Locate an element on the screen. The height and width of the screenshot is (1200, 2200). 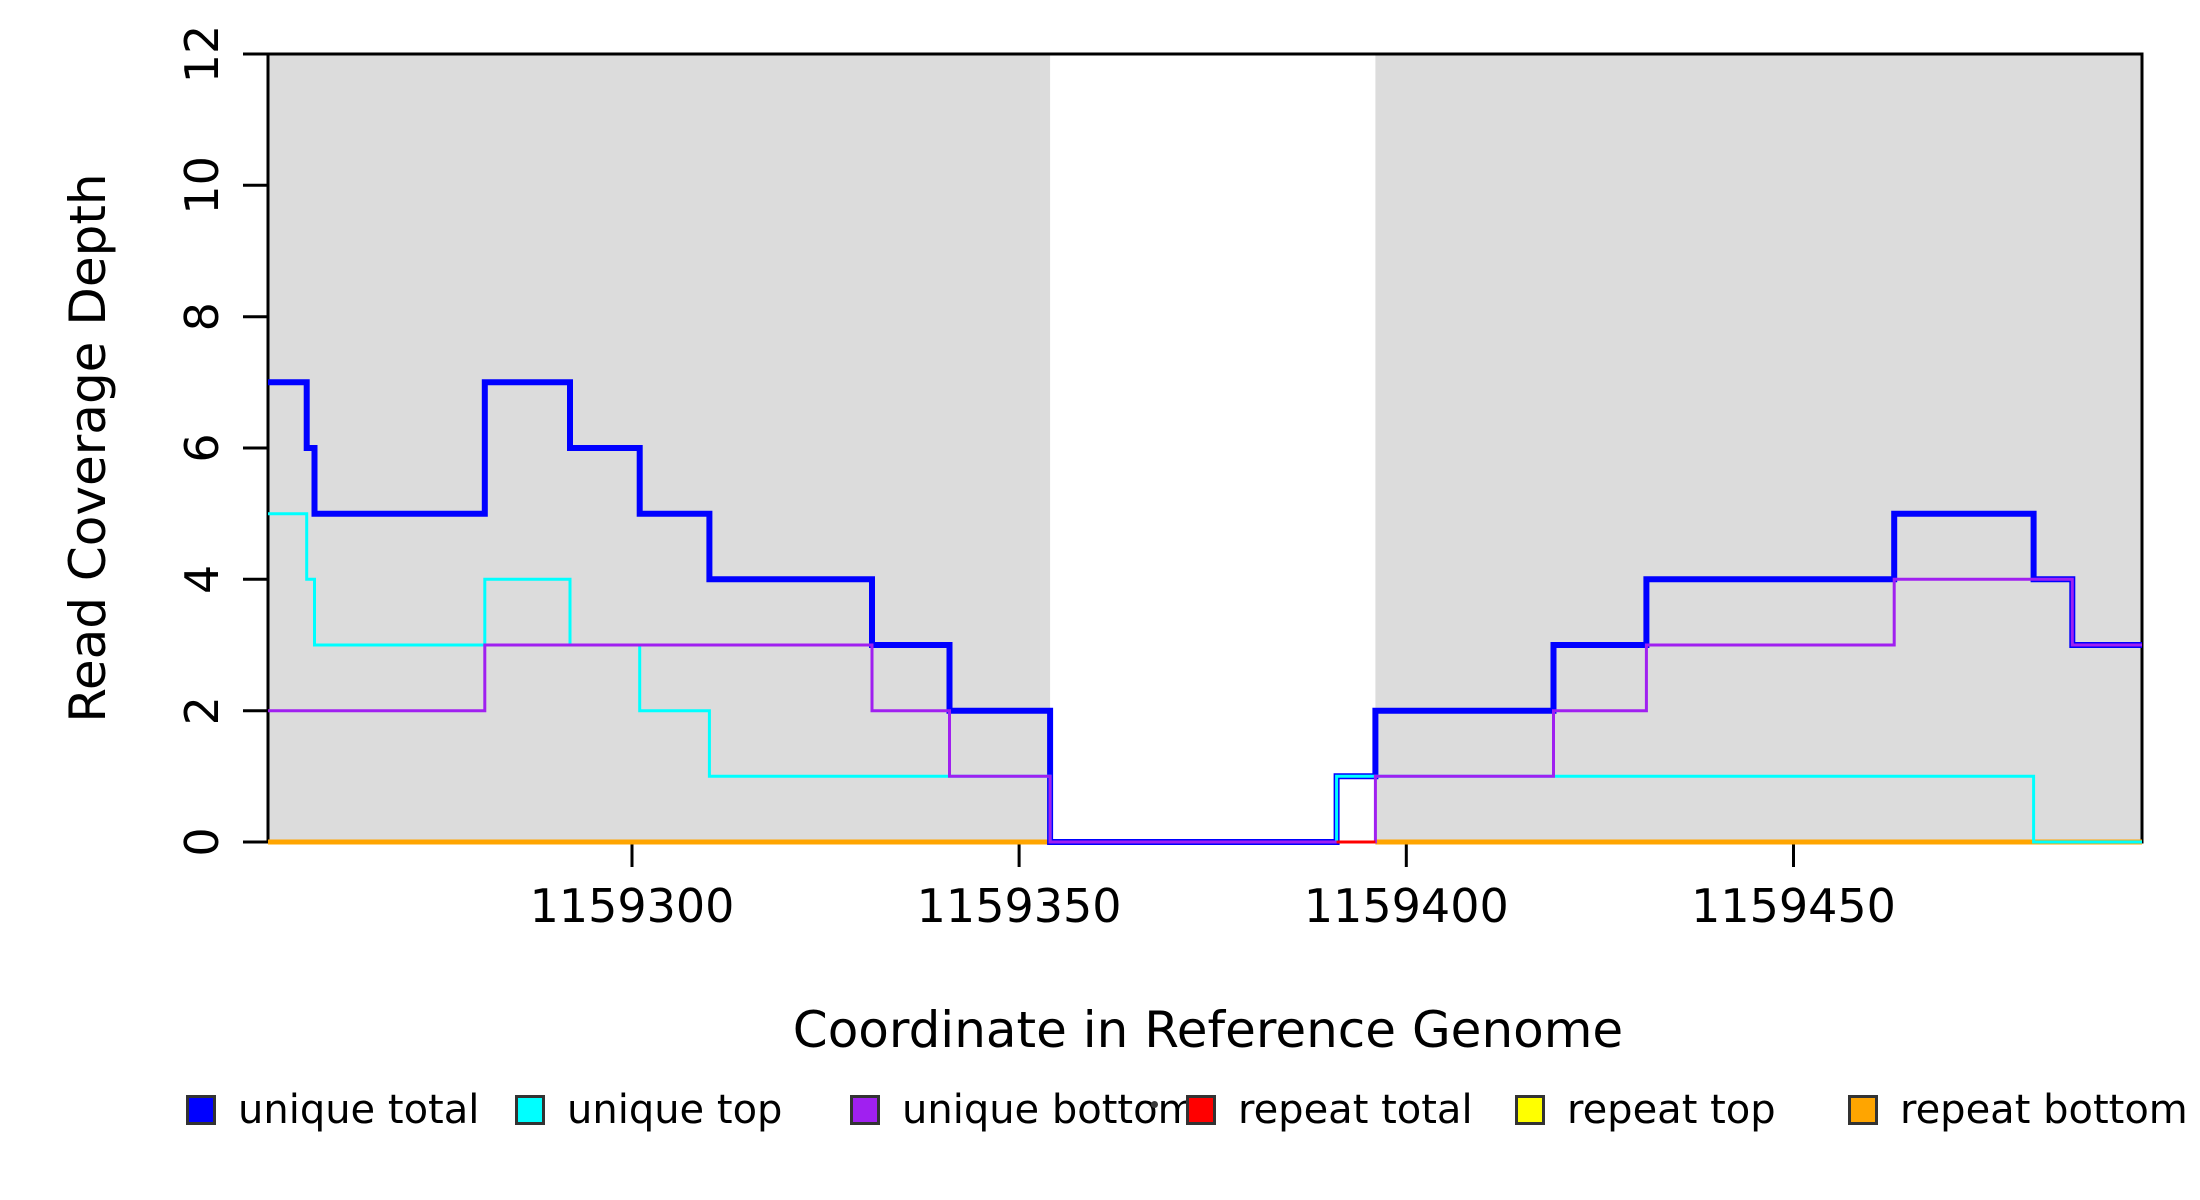
y-tick-label: 6 is located at coordinates (202, 447).